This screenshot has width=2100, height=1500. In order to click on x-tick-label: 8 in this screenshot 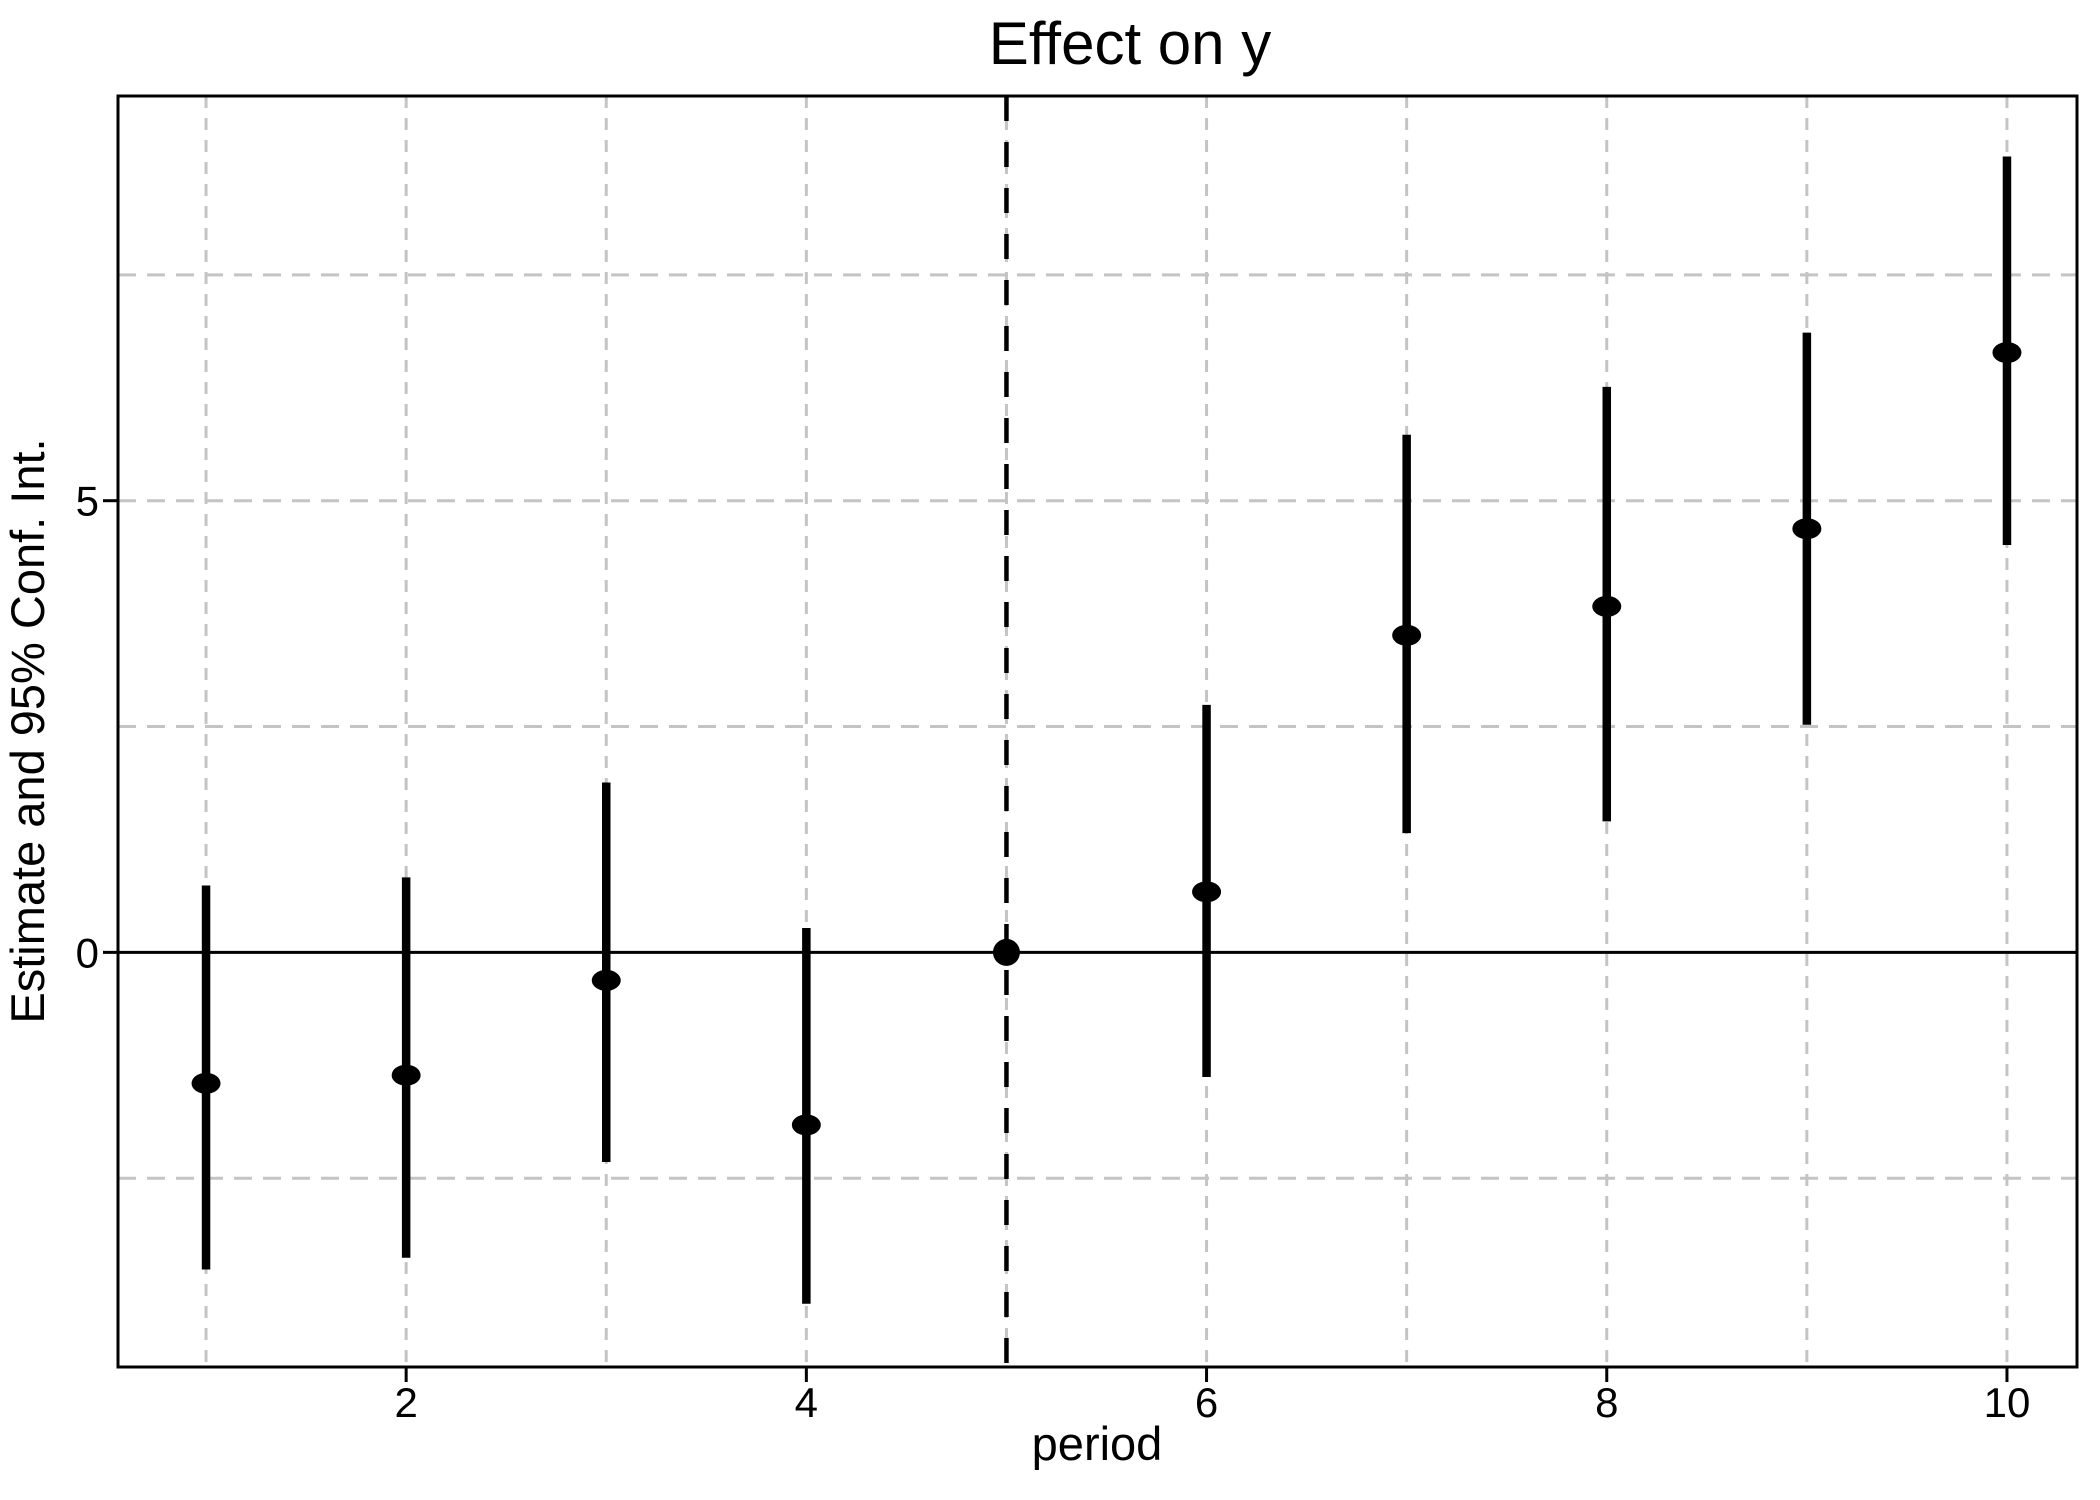, I will do `click(1606, 1402)`.